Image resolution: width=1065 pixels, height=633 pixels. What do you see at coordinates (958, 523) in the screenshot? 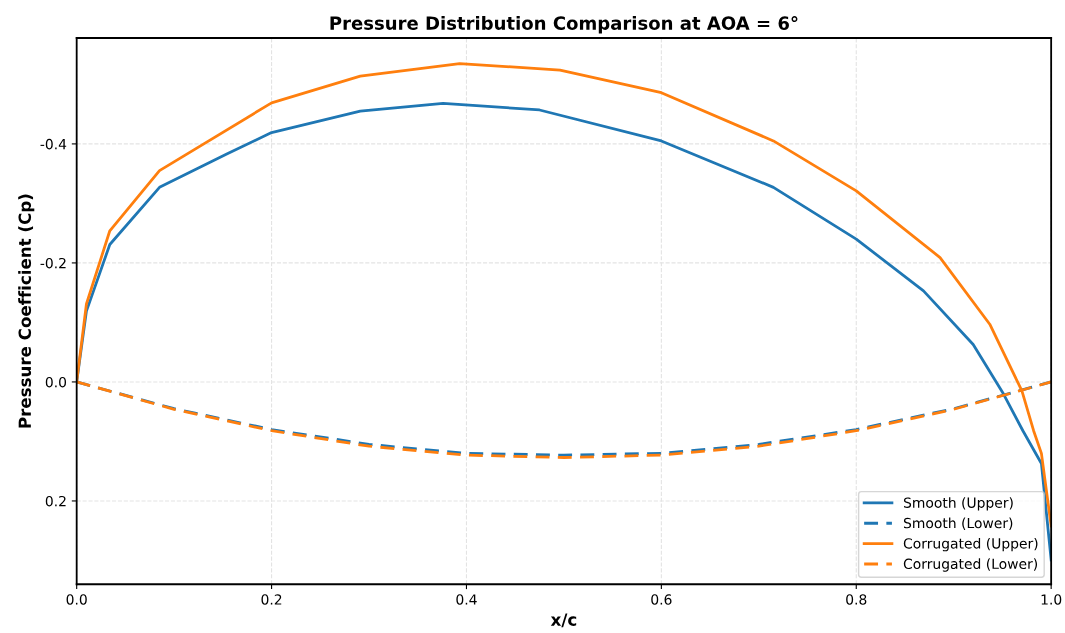
I see `legend-label: Smooth (Lower)` at bounding box center [958, 523].